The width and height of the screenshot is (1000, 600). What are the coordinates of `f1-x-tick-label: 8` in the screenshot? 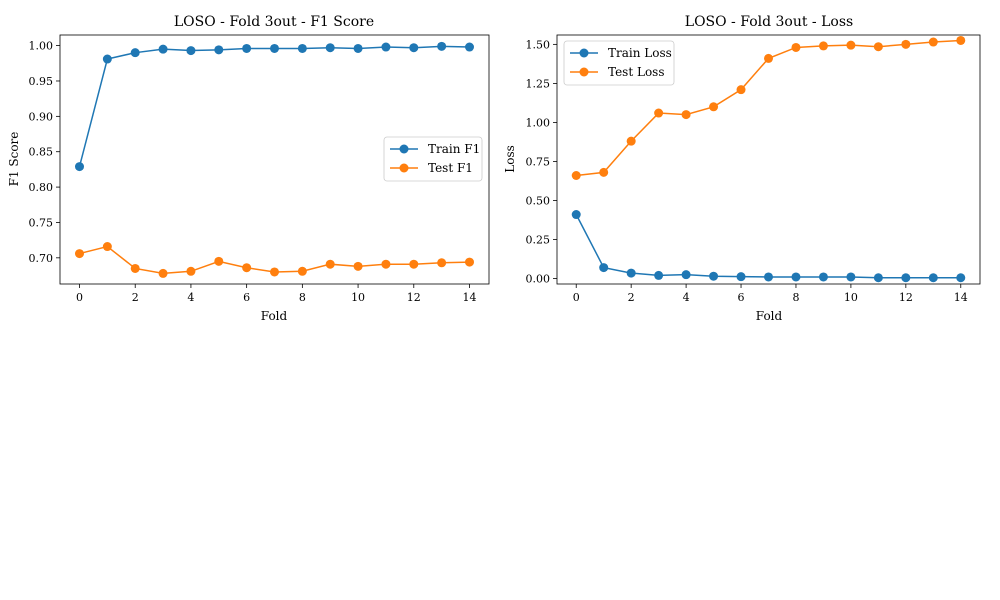 It's located at (302, 297).